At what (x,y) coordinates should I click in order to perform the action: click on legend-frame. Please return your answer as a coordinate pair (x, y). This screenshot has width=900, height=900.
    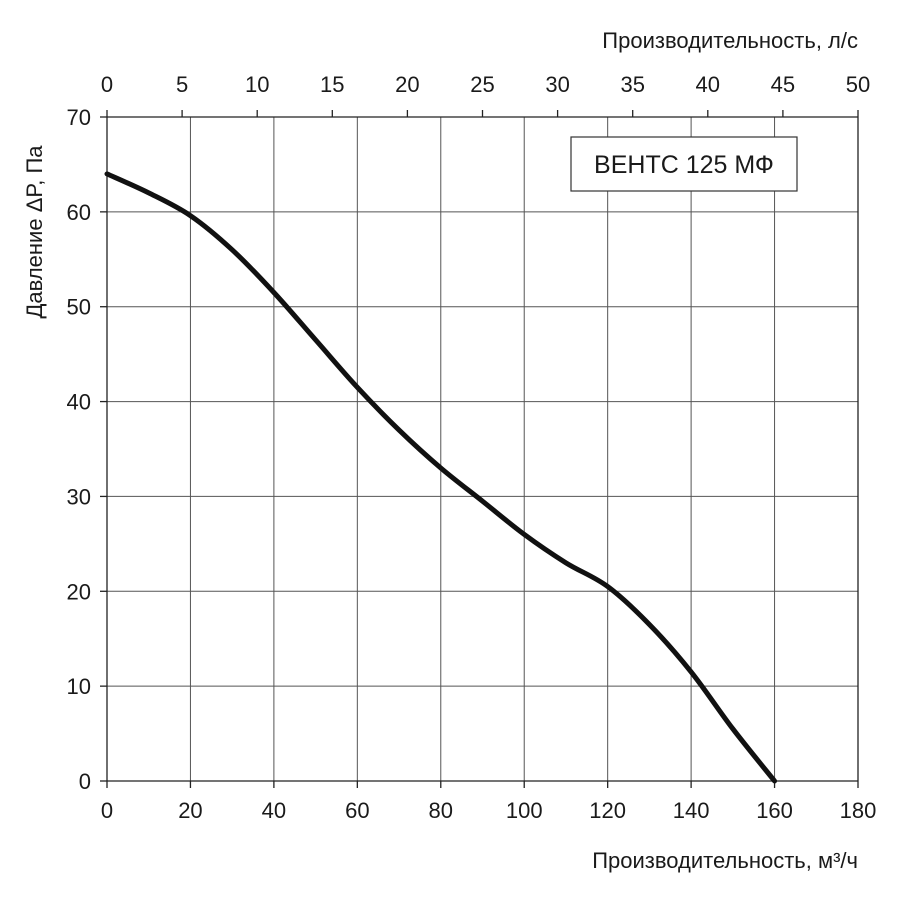
    Looking at the image, I should click on (684, 164).